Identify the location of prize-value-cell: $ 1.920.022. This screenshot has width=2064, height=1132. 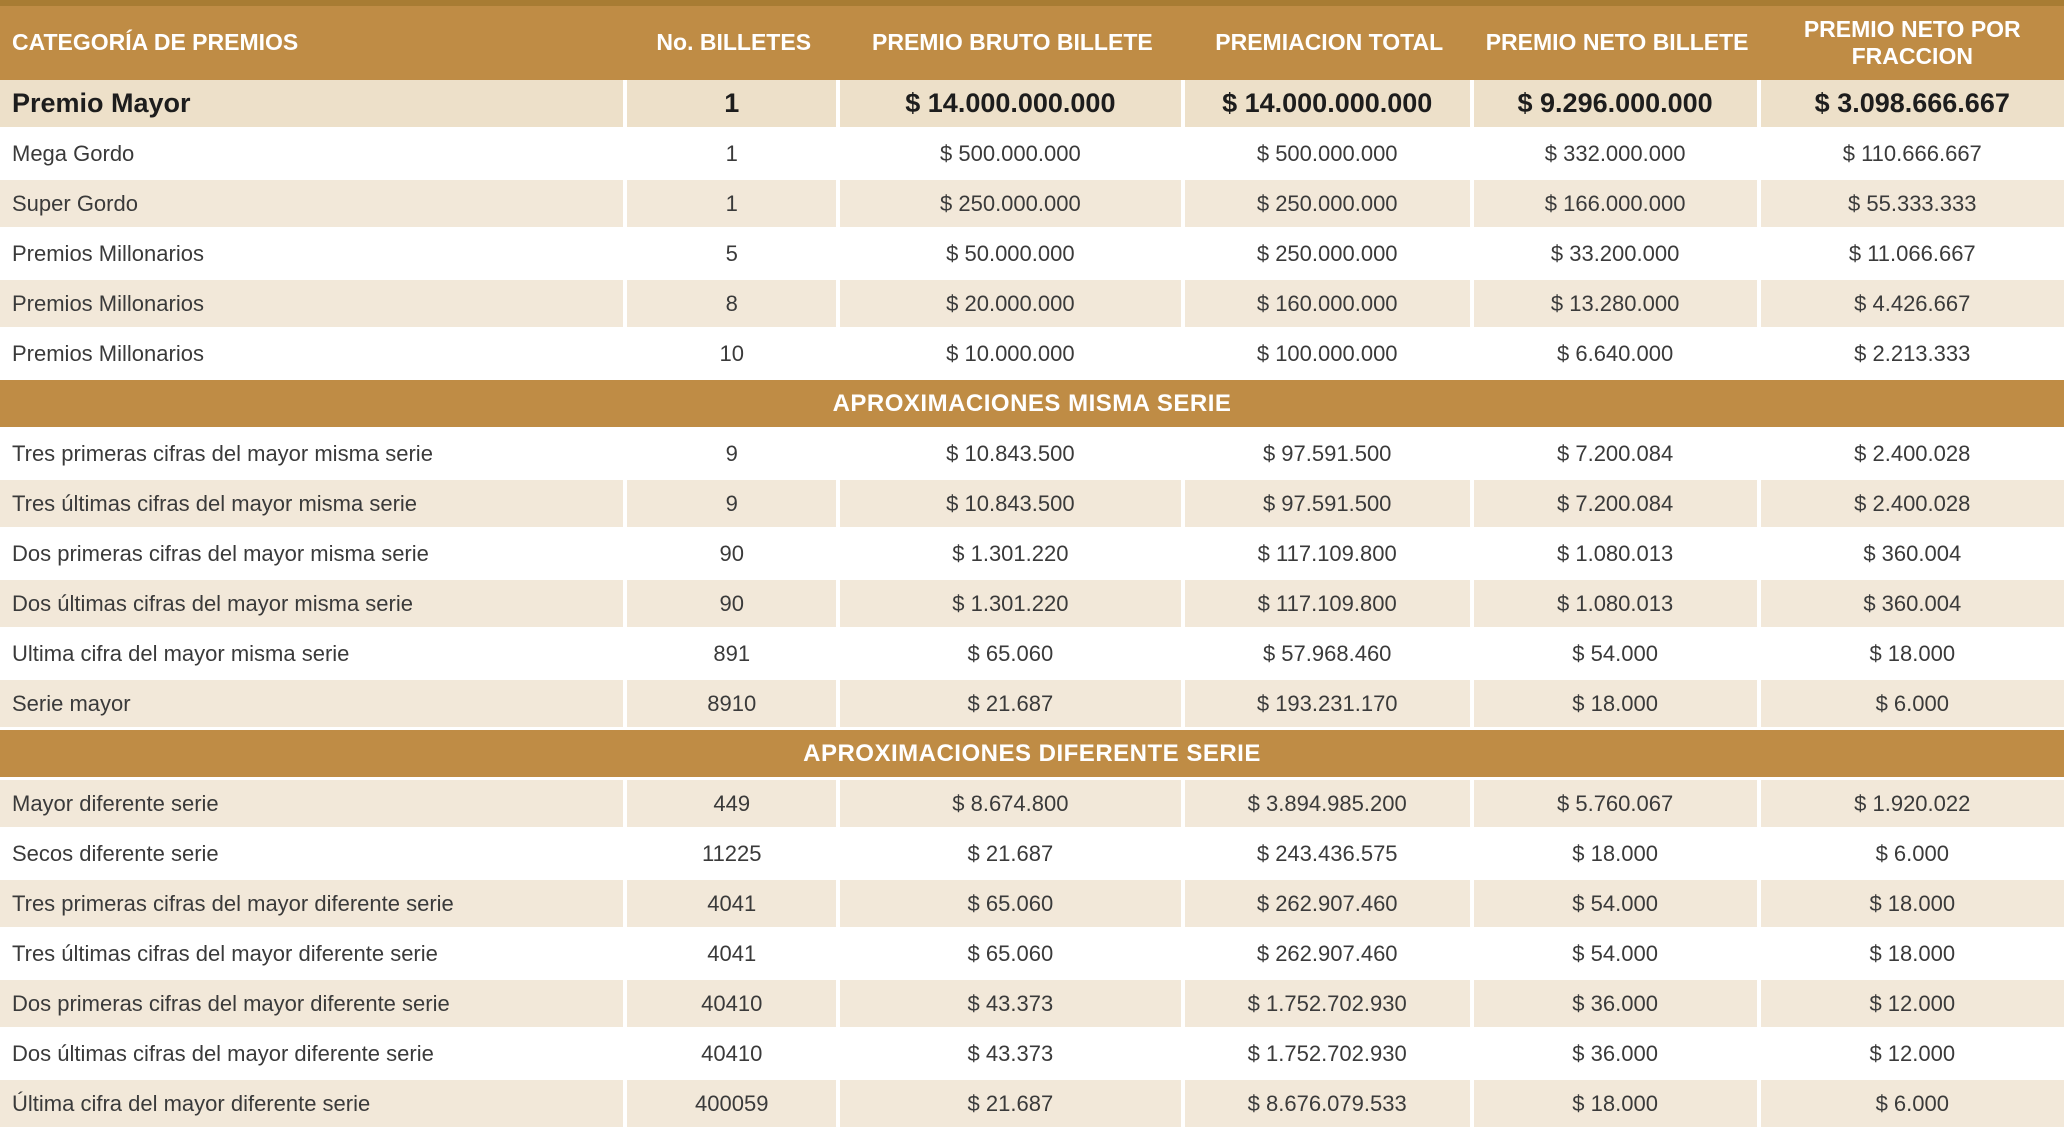
(1912, 805).